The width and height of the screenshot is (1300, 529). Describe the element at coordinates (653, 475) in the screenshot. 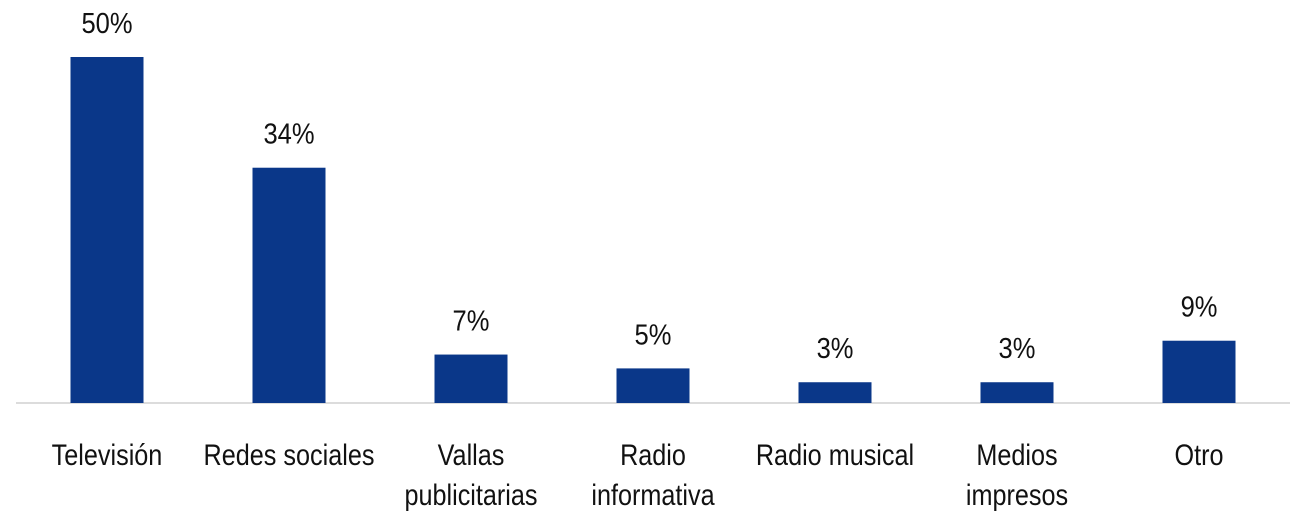

I see `x-tick-label: Radio informativa` at that location.